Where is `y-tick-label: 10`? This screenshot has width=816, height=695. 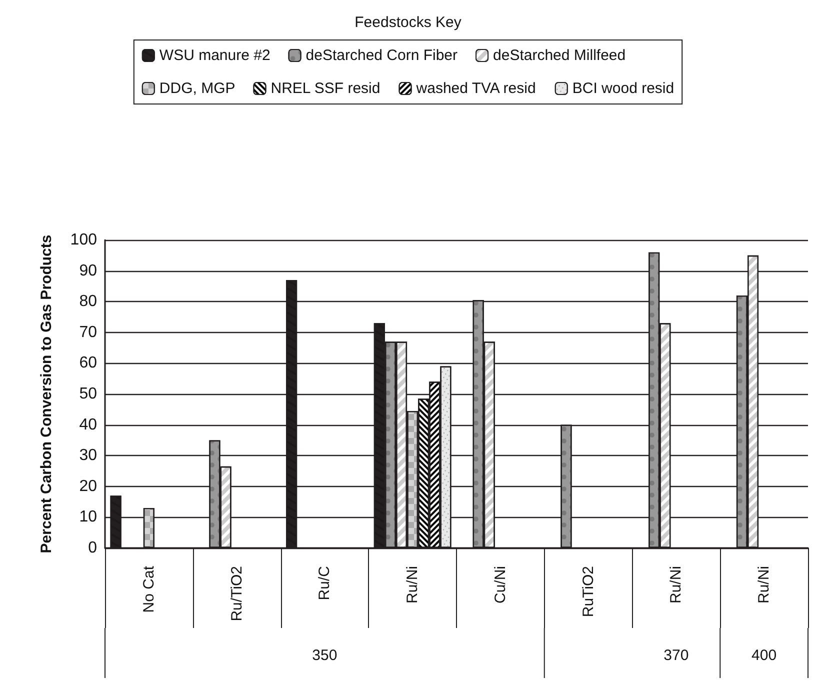
y-tick-label: 10 is located at coordinates (88, 517).